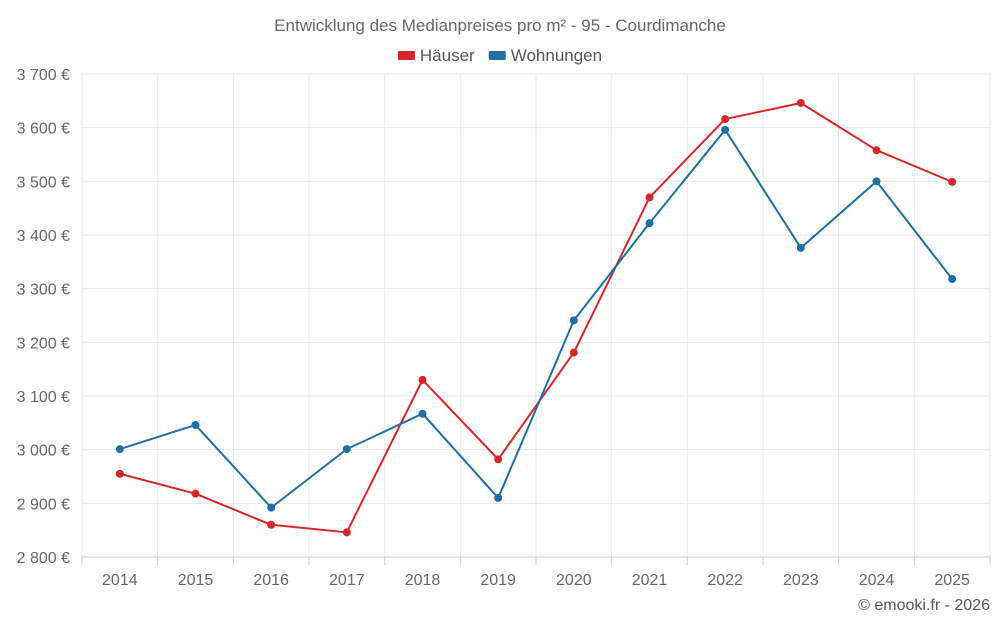 The image size is (1000, 625). Describe the element at coordinates (924, 605) in the screenshot. I see `credit-text: © emooki.fr - 2026` at that location.